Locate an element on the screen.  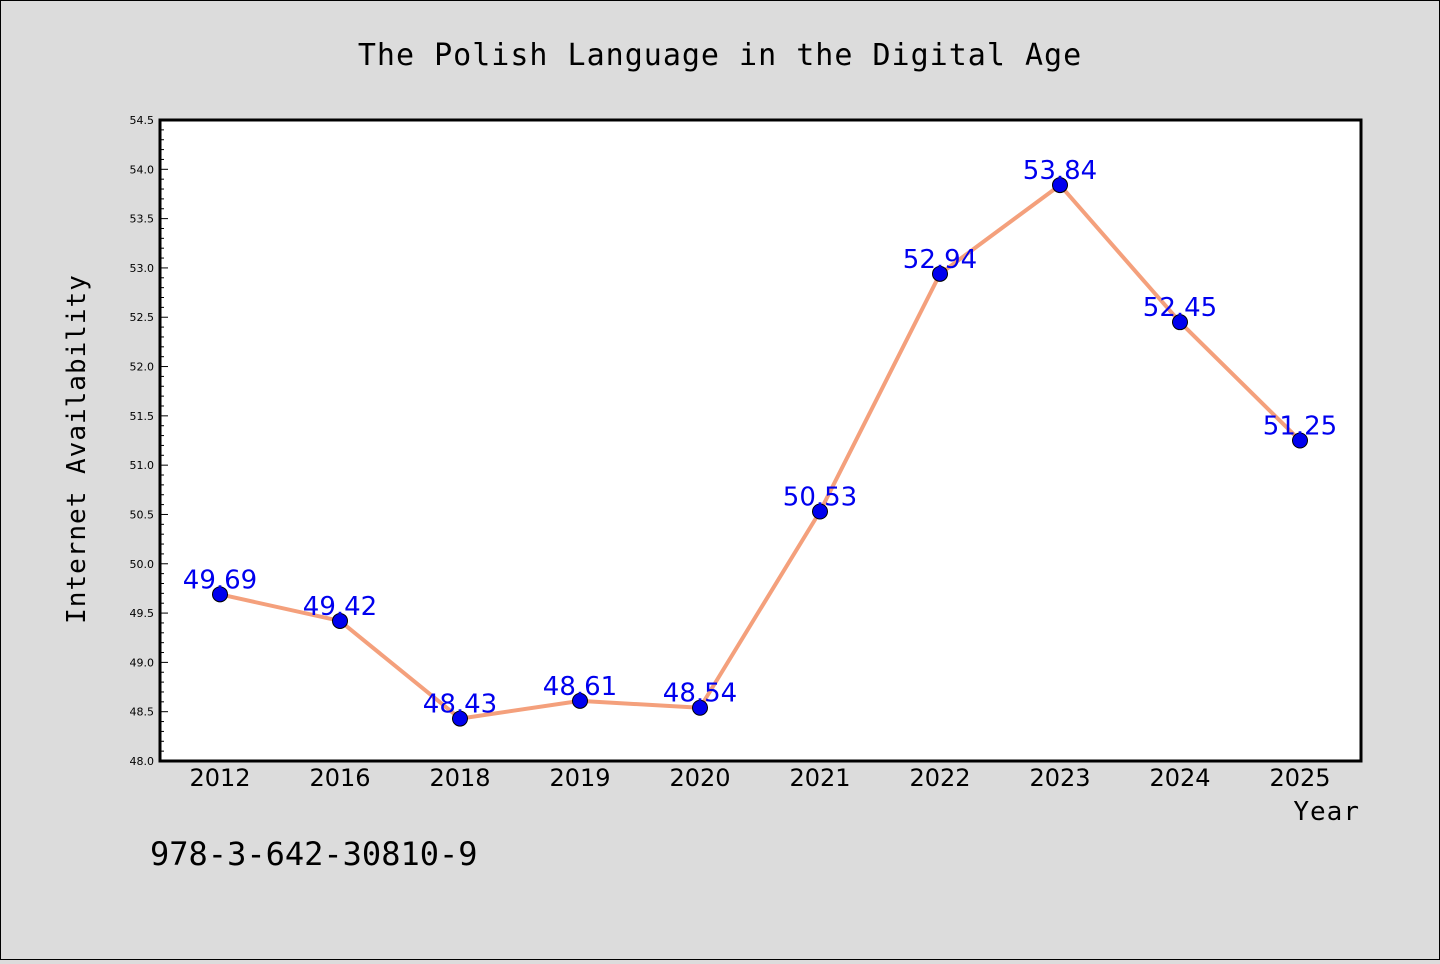
x-tick-label: 2020 is located at coordinates (699, 778).